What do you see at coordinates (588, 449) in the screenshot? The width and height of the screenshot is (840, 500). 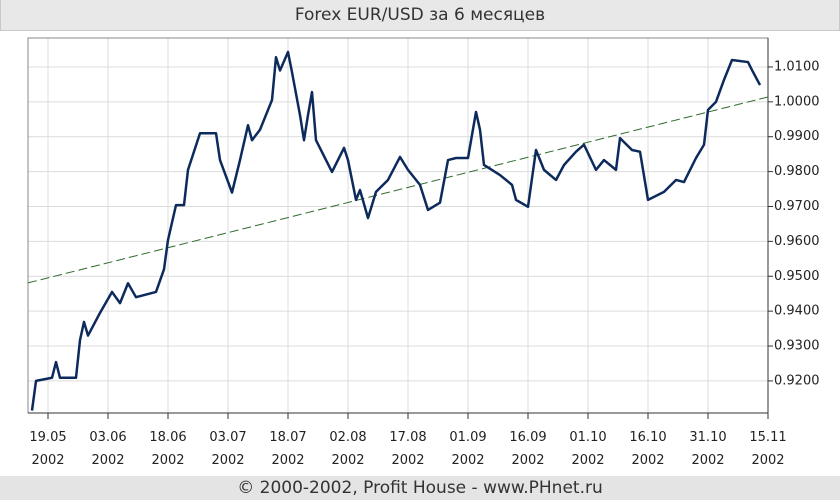 I see `x-tick-label: 01.10 2002` at bounding box center [588, 449].